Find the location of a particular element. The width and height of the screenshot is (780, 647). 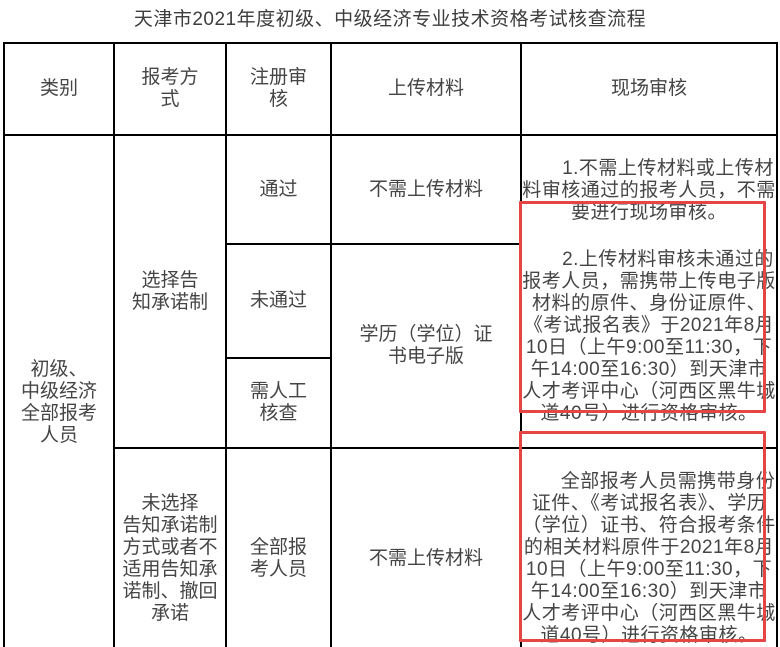

table-row: 需人工 核查 is located at coordinates (390, 403).